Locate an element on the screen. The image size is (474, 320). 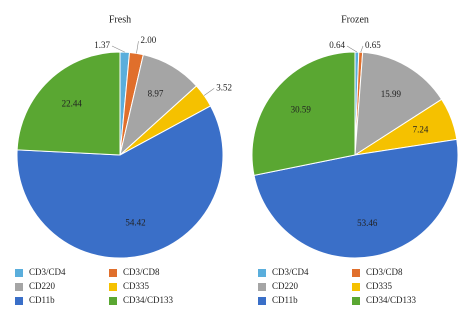
data-label: 15.99 is located at coordinates (391, 94).